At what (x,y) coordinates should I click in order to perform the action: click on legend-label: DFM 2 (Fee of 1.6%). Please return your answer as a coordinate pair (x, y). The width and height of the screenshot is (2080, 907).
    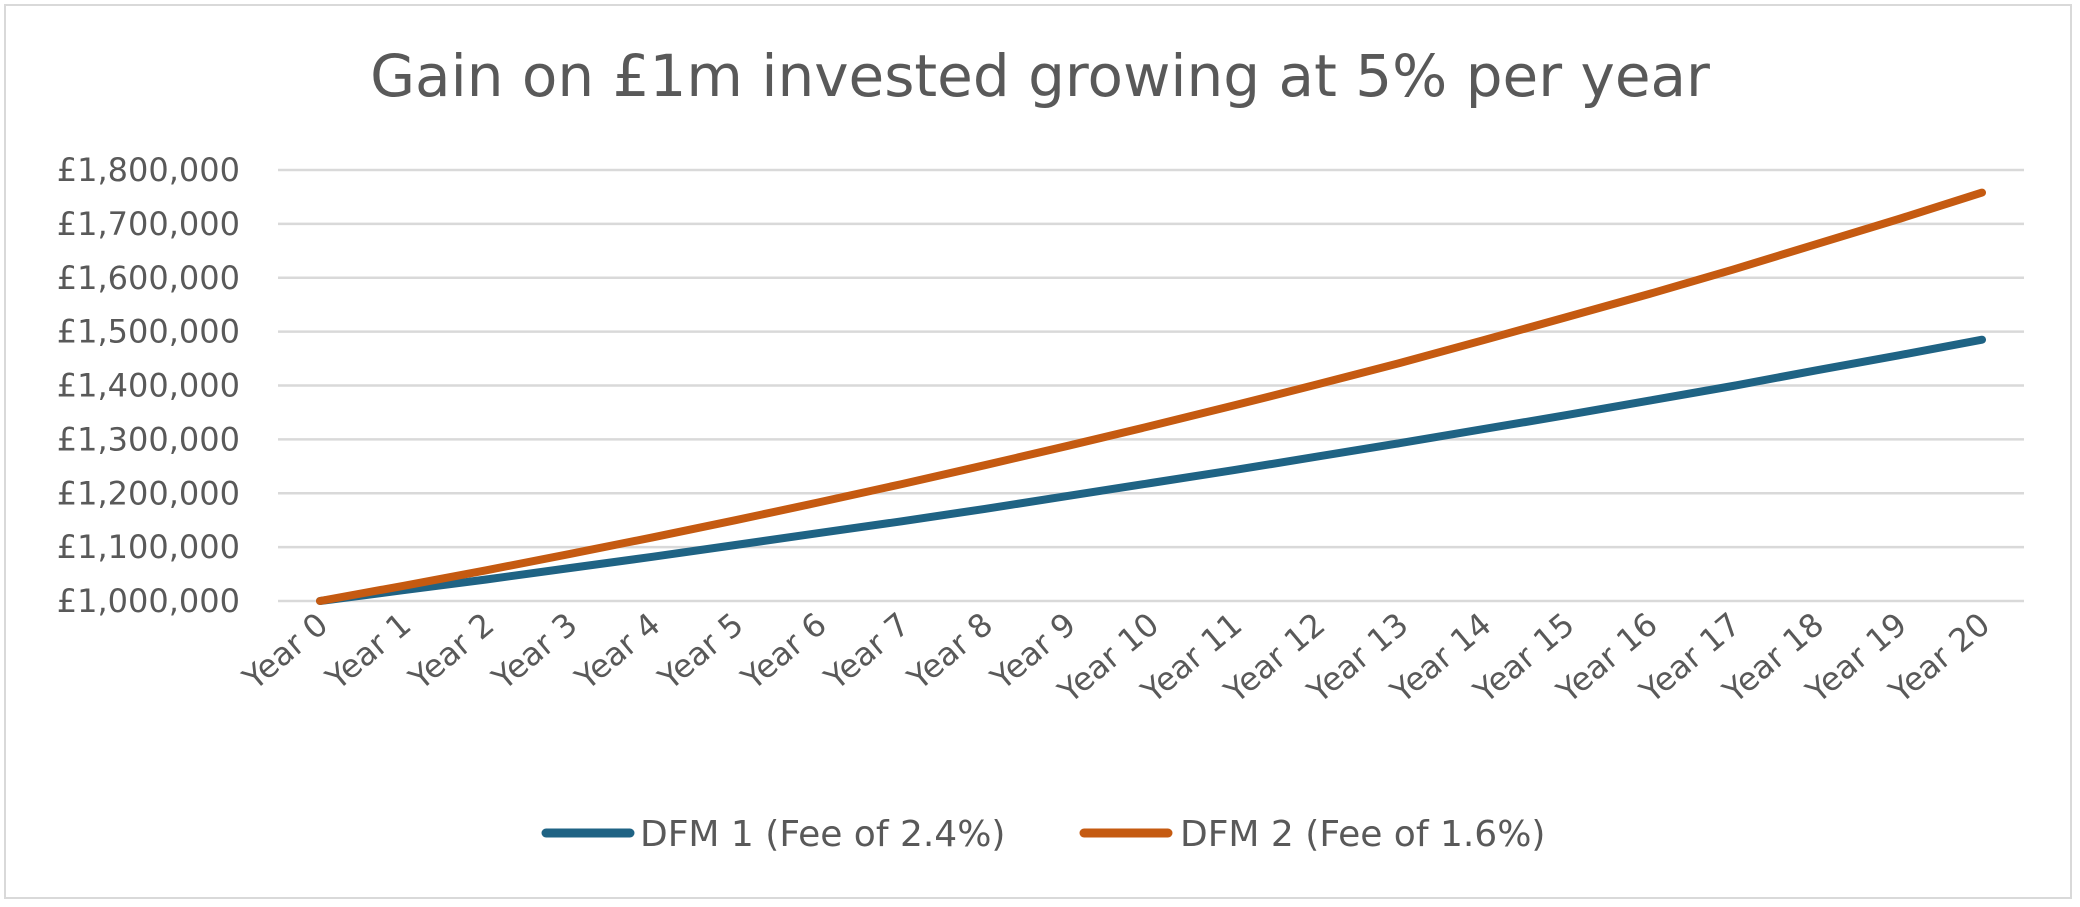
    Looking at the image, I should click on (1362, 834).